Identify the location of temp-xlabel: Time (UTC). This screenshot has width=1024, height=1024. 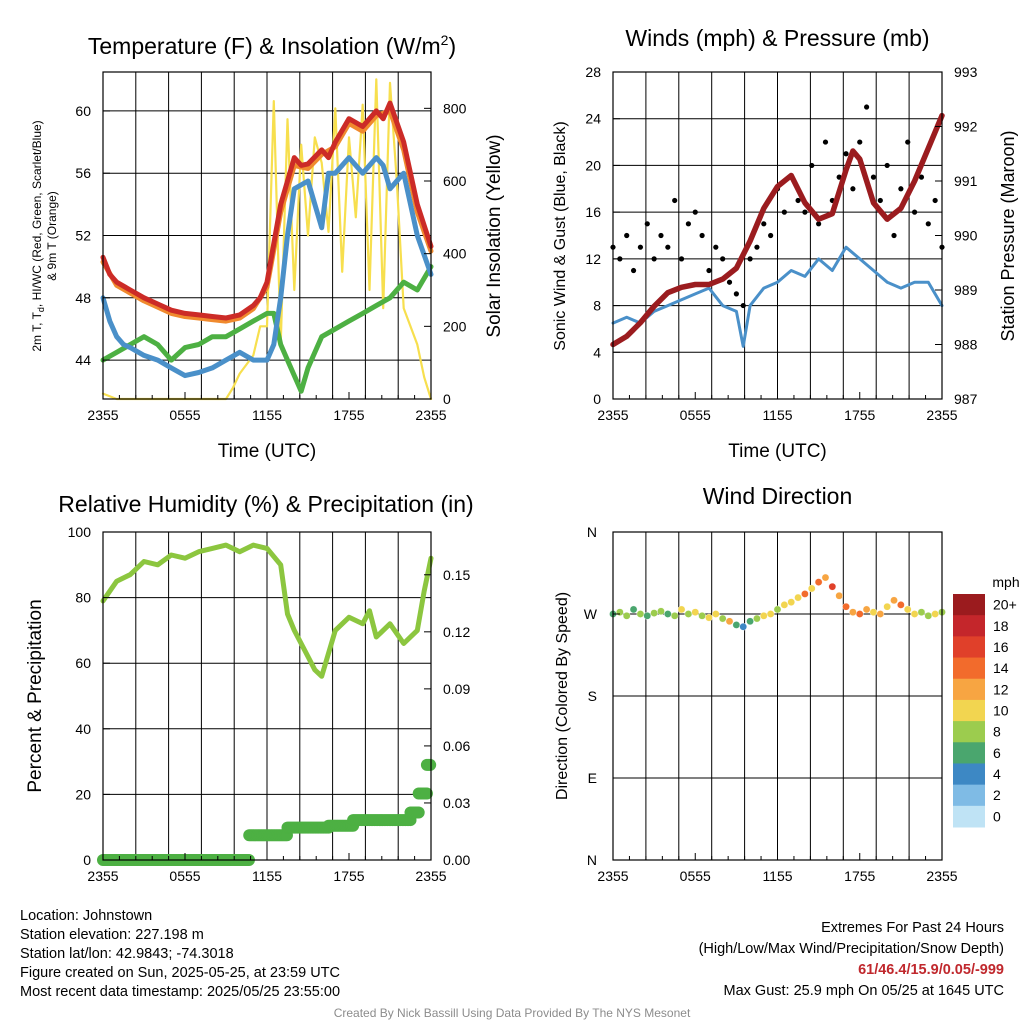
(267, 451).